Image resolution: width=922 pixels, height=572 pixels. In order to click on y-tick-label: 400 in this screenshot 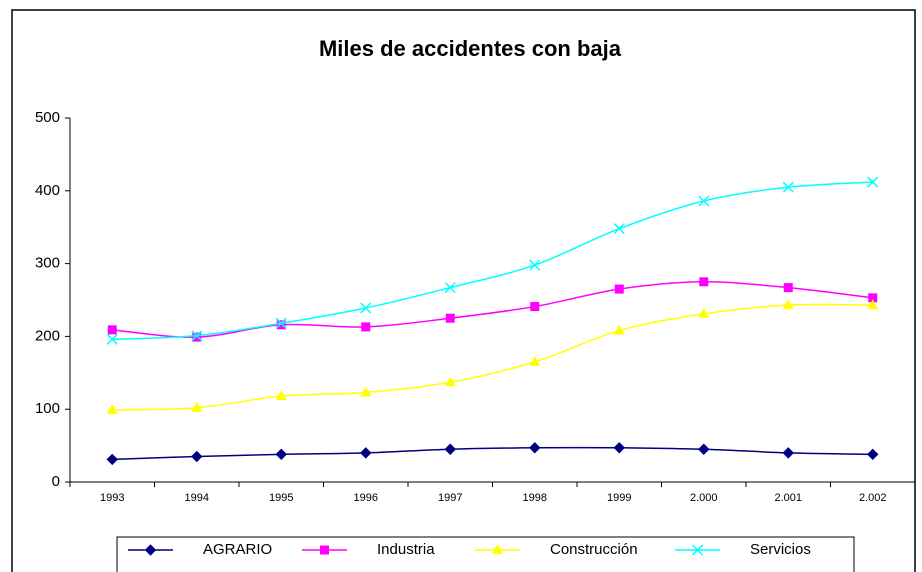, I will do `click(47, 190)`.